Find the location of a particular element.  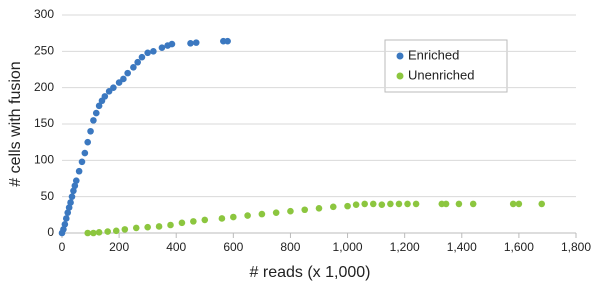

y-axis-title: # cells with fusion is located at coordinates (15, 123).